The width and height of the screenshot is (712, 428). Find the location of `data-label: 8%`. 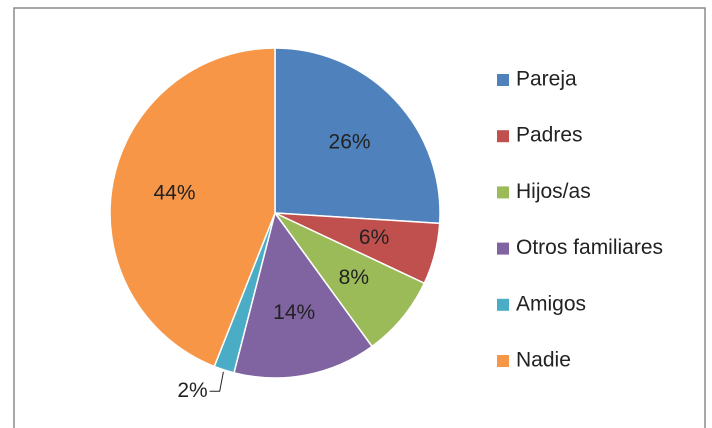

data-label: 8% is located at coordinates (354, 277).